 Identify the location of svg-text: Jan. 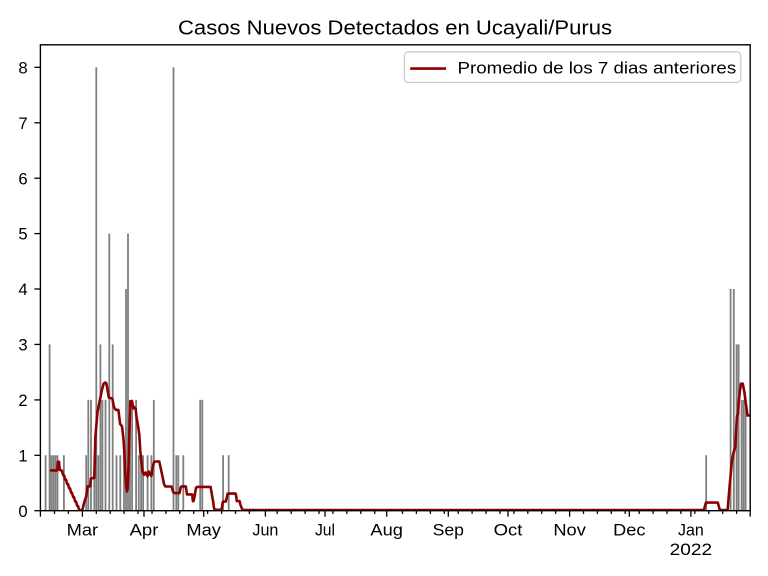
(691, 530).